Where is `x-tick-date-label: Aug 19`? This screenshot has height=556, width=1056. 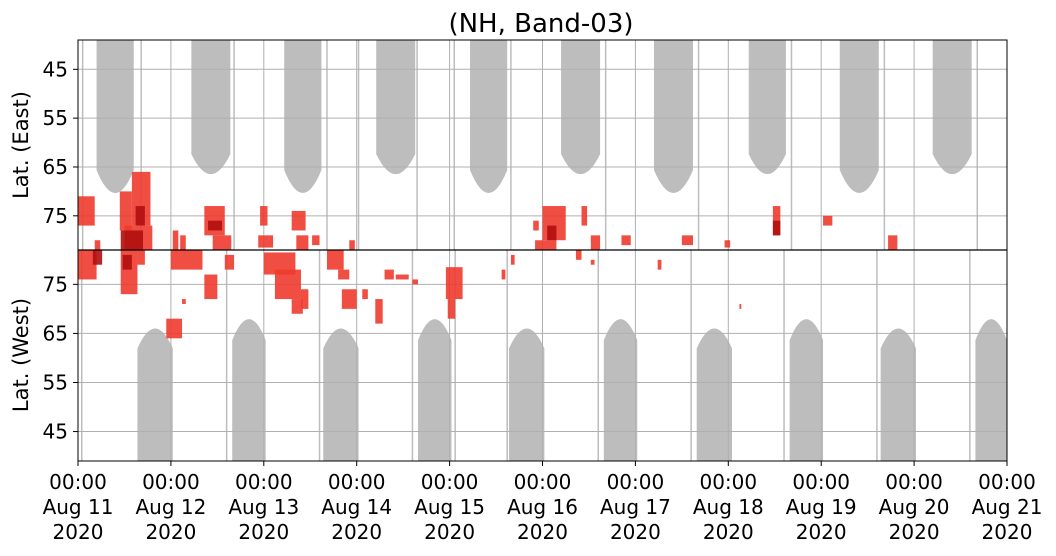 x-tick-date-label: Aug 19 is located at coordinates (821, 507).